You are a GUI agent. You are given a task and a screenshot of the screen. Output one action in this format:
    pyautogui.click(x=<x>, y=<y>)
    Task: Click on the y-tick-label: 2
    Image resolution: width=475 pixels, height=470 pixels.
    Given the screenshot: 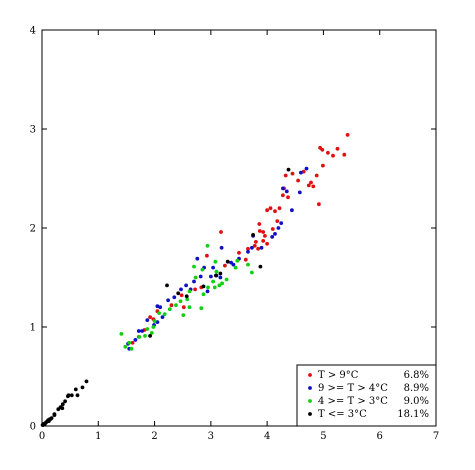 What is the action you would take?
    pyautogui.click(x=33, y=229)
    